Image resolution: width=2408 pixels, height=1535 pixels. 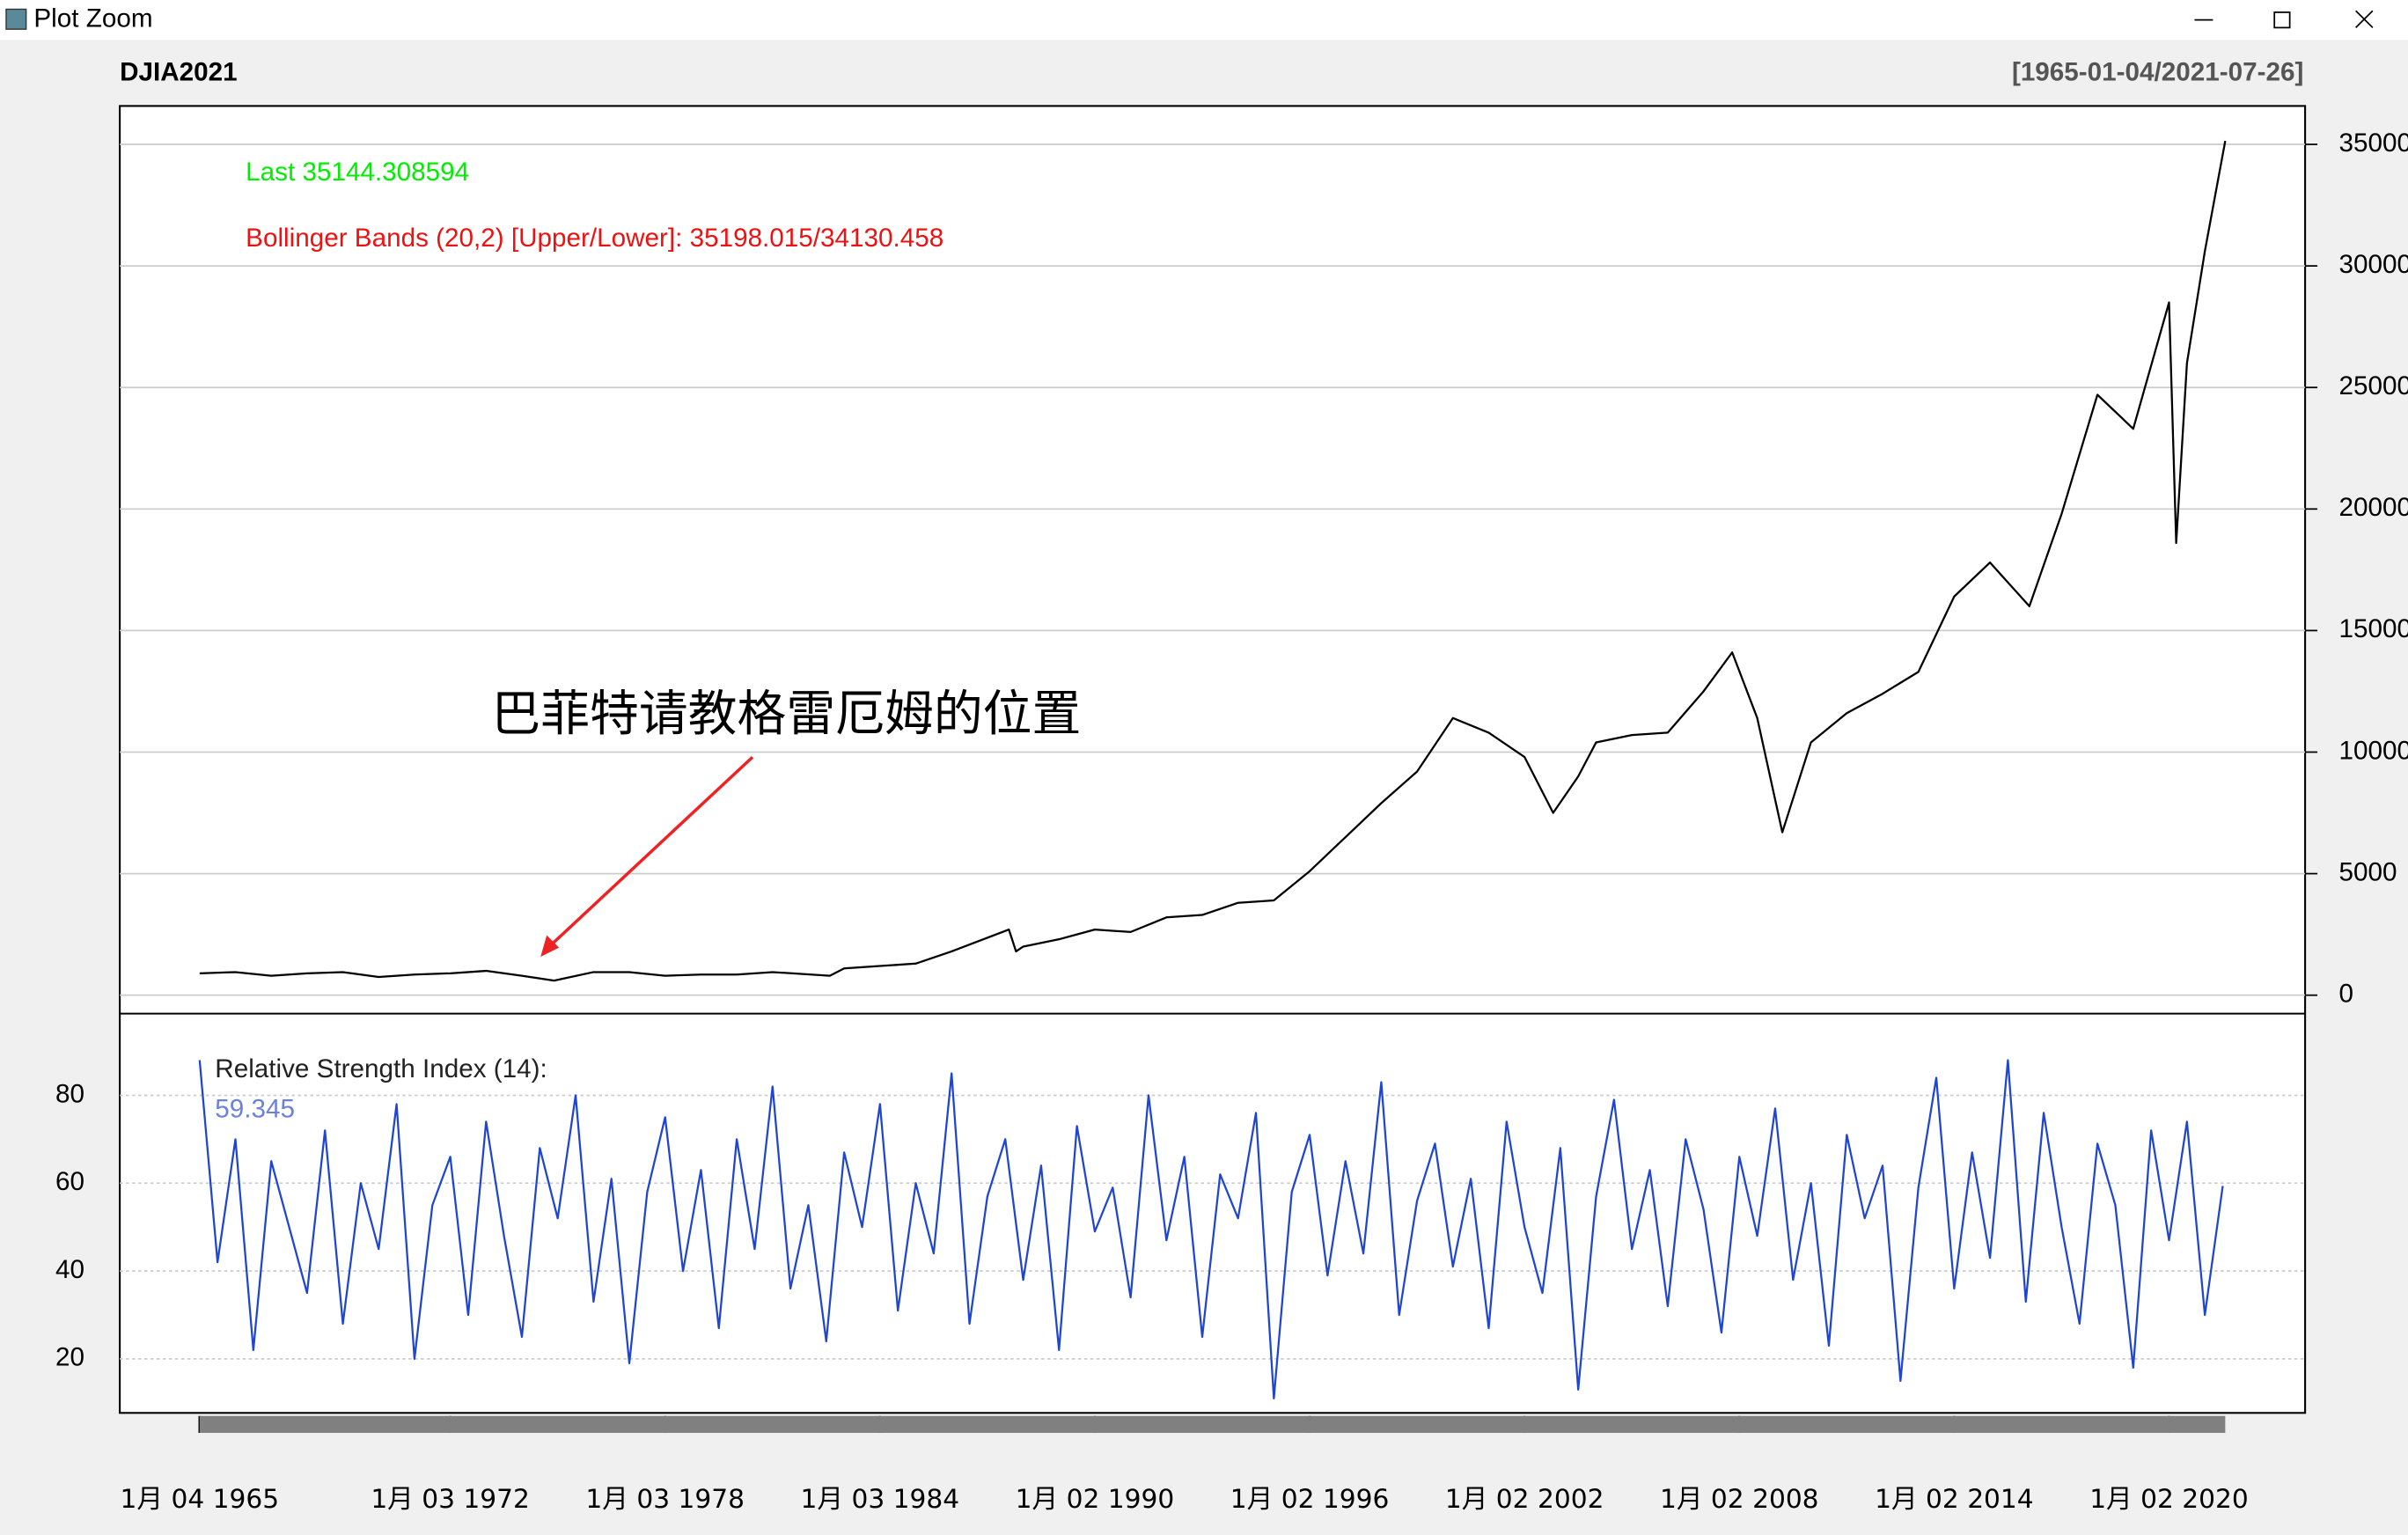 I want to click on window-title: Plot Zoom, so click(x=92, y=18).